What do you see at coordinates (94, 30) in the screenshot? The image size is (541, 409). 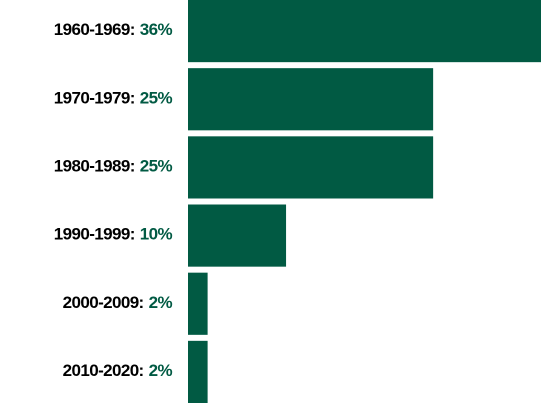 I see `category-label: 1960-1969:` at bounding box center [94, 30].